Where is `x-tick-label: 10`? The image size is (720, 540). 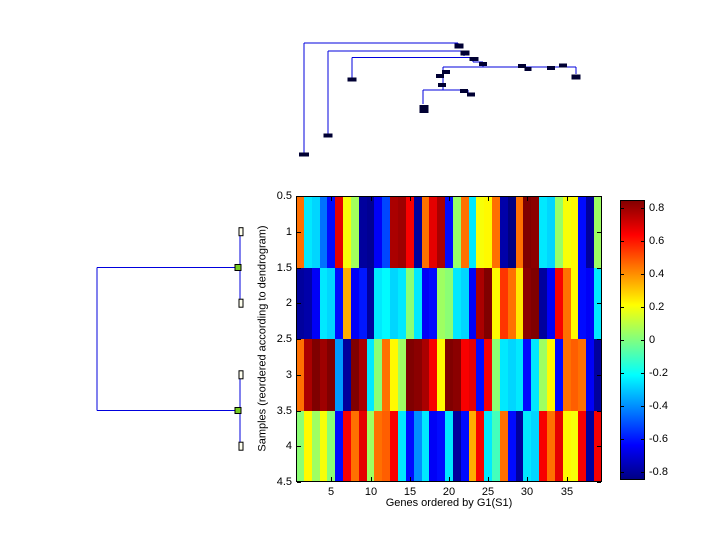 x-tick-label: 10 is located at coordinates (371, 492).